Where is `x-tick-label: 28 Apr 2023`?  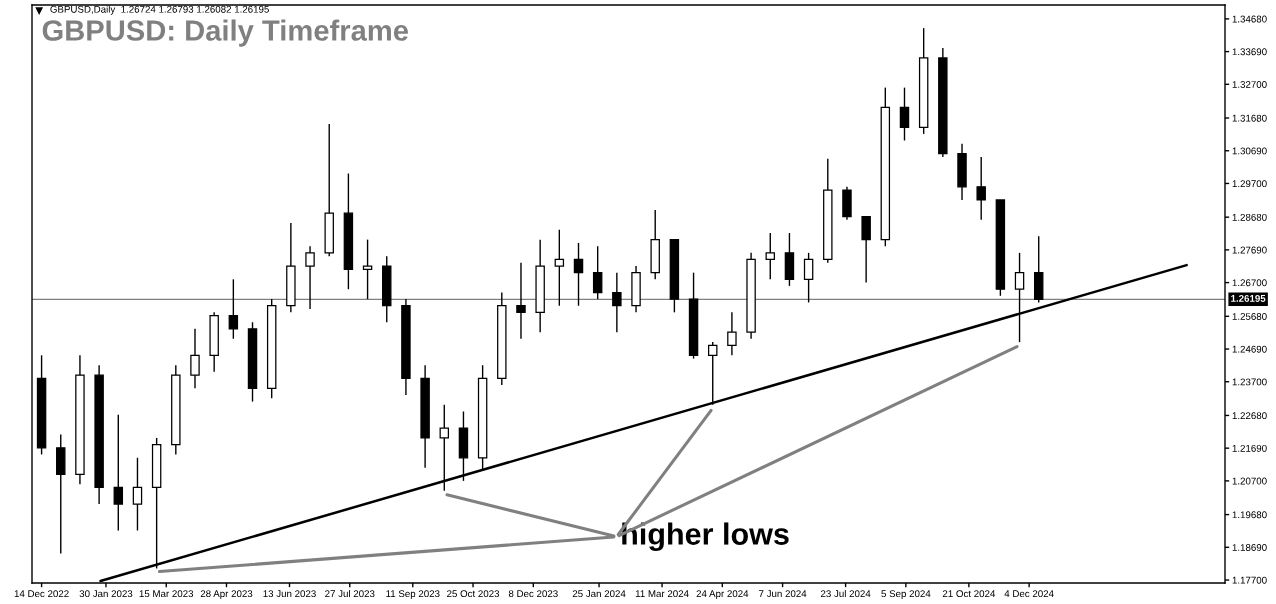 x-tick-label: 28 Apr 2023 is located at coordinates (226, 595).